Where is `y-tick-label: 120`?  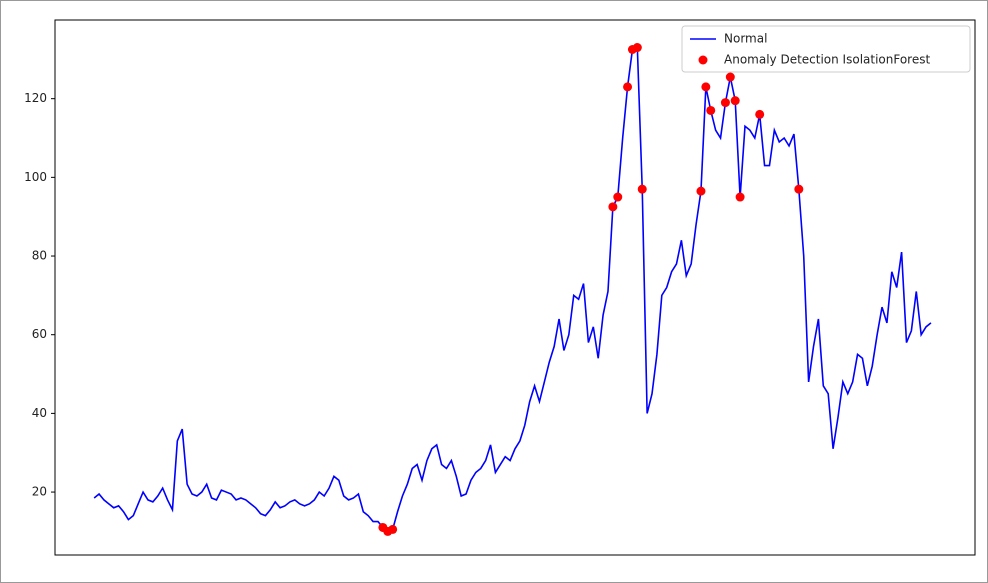
y-tick-label: 120 is located at coordinates (35, 98).